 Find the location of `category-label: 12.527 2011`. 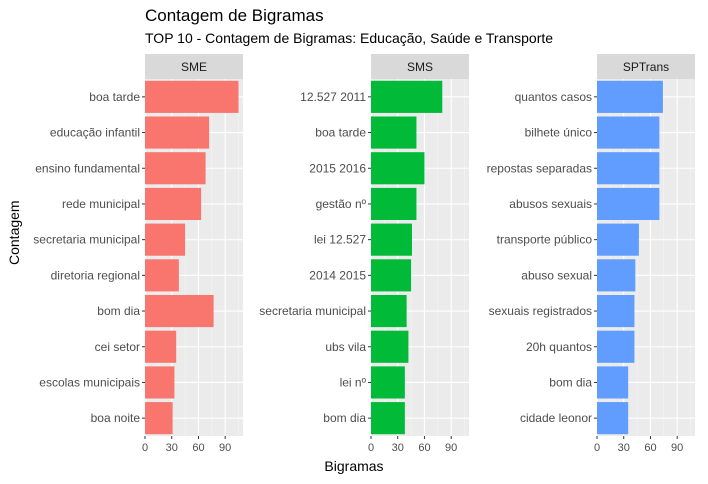

category-label: 12.527 2011 is located at coordinates (333, 97).